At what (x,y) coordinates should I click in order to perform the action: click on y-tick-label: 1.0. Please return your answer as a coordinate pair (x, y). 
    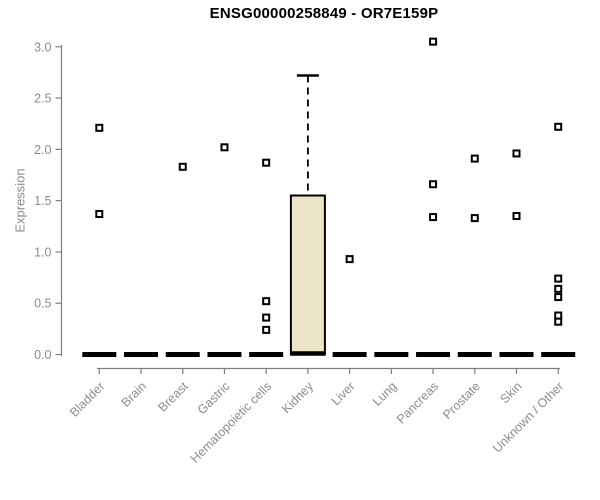
    Looking at the image, I should click on (42, 252).